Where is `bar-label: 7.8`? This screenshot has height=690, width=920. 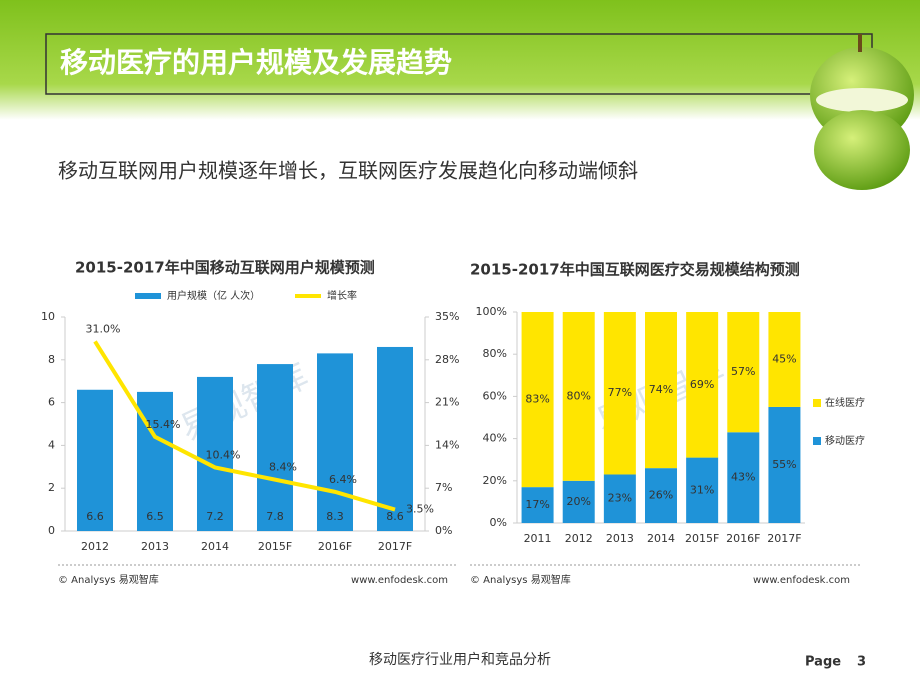
bar-label: 7.8 is located at coordinates (275, 516).